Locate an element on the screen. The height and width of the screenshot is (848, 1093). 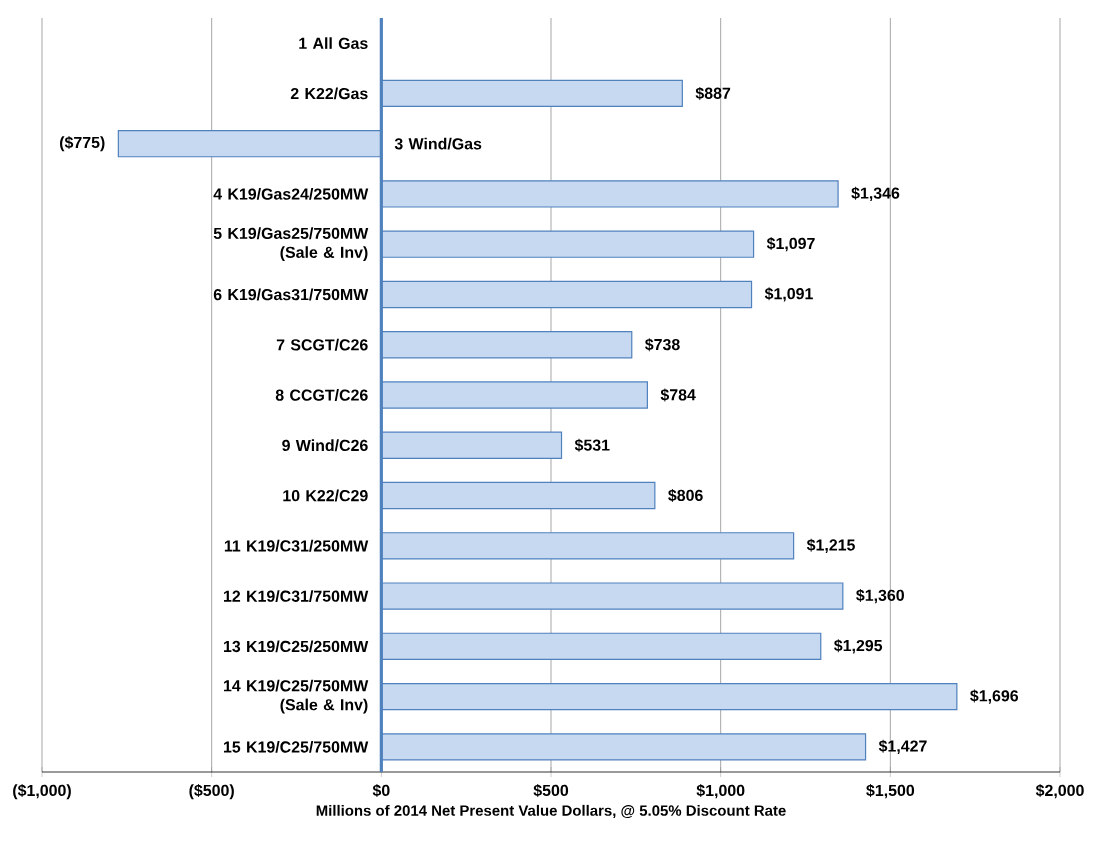
data-label: $1,215 is located at coordinates (830, 545).